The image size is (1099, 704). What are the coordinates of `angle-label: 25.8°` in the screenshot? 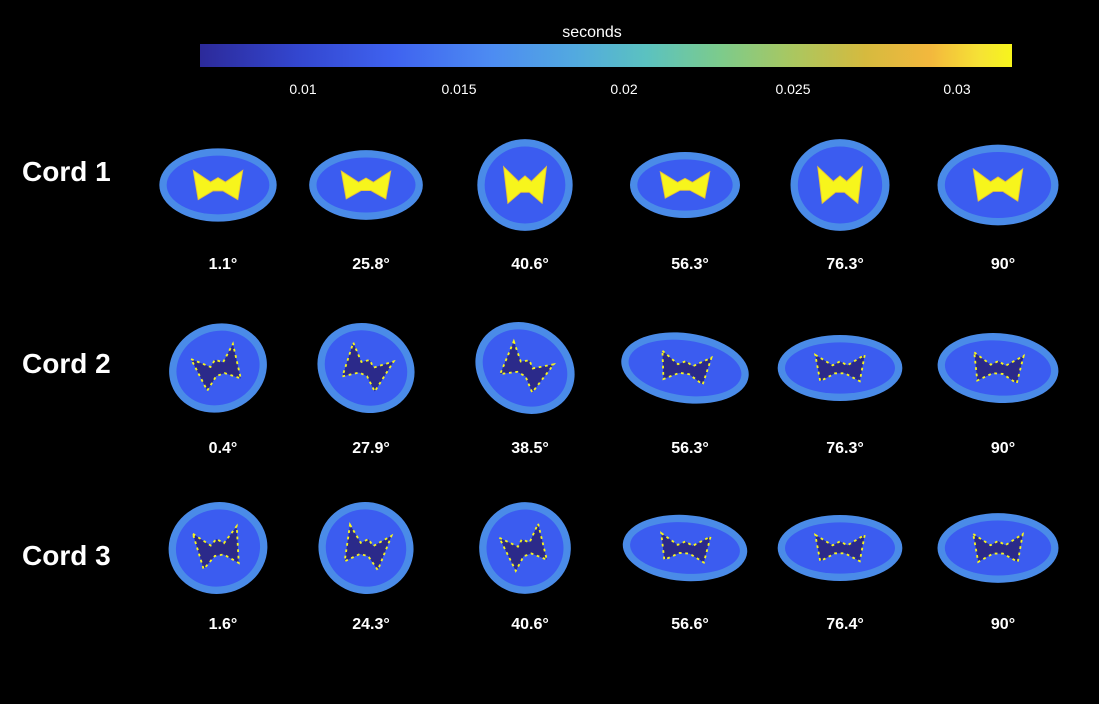 It's located at (371, 264).